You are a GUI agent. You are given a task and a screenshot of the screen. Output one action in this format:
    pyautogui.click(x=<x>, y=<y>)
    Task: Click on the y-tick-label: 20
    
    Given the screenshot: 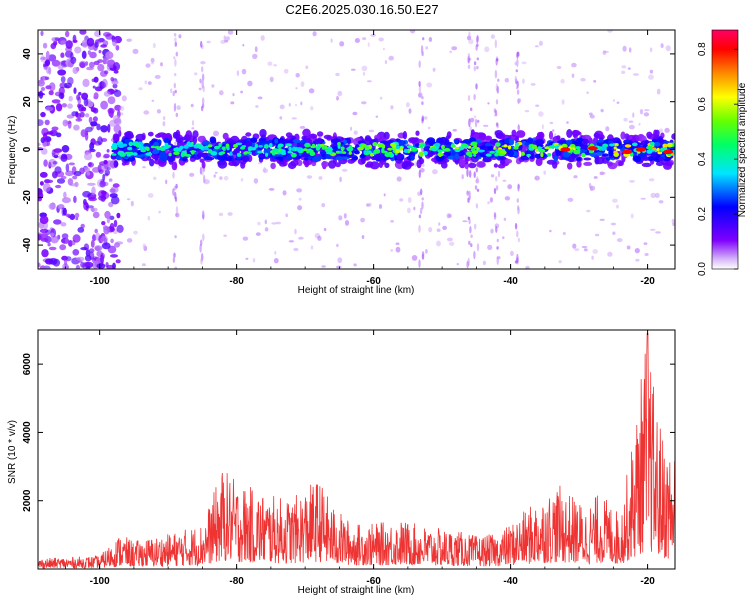 What is the action you would take?
    pyautogui.click(x=27, y=102)
    